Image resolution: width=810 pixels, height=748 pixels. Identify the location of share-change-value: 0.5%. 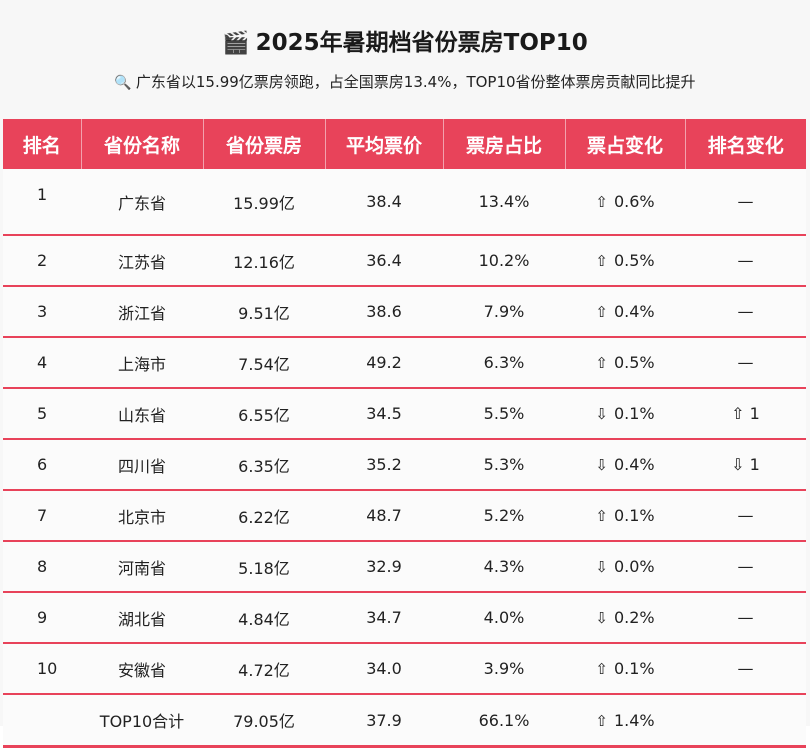
(634, 260).